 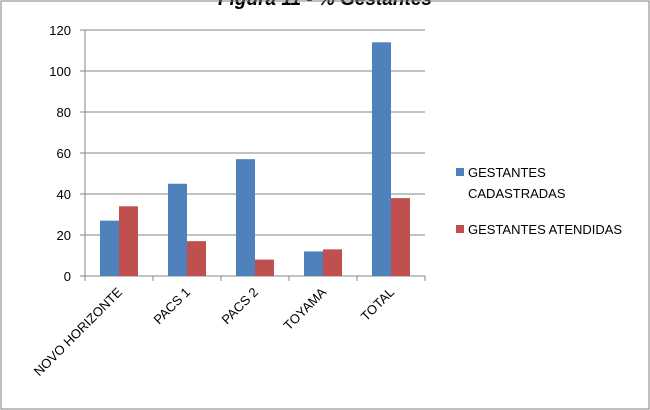 What do you see at coordinates (60, 71) in the screenshot?
I see `y-tick-label: 100` at bounding box center [60, 71].